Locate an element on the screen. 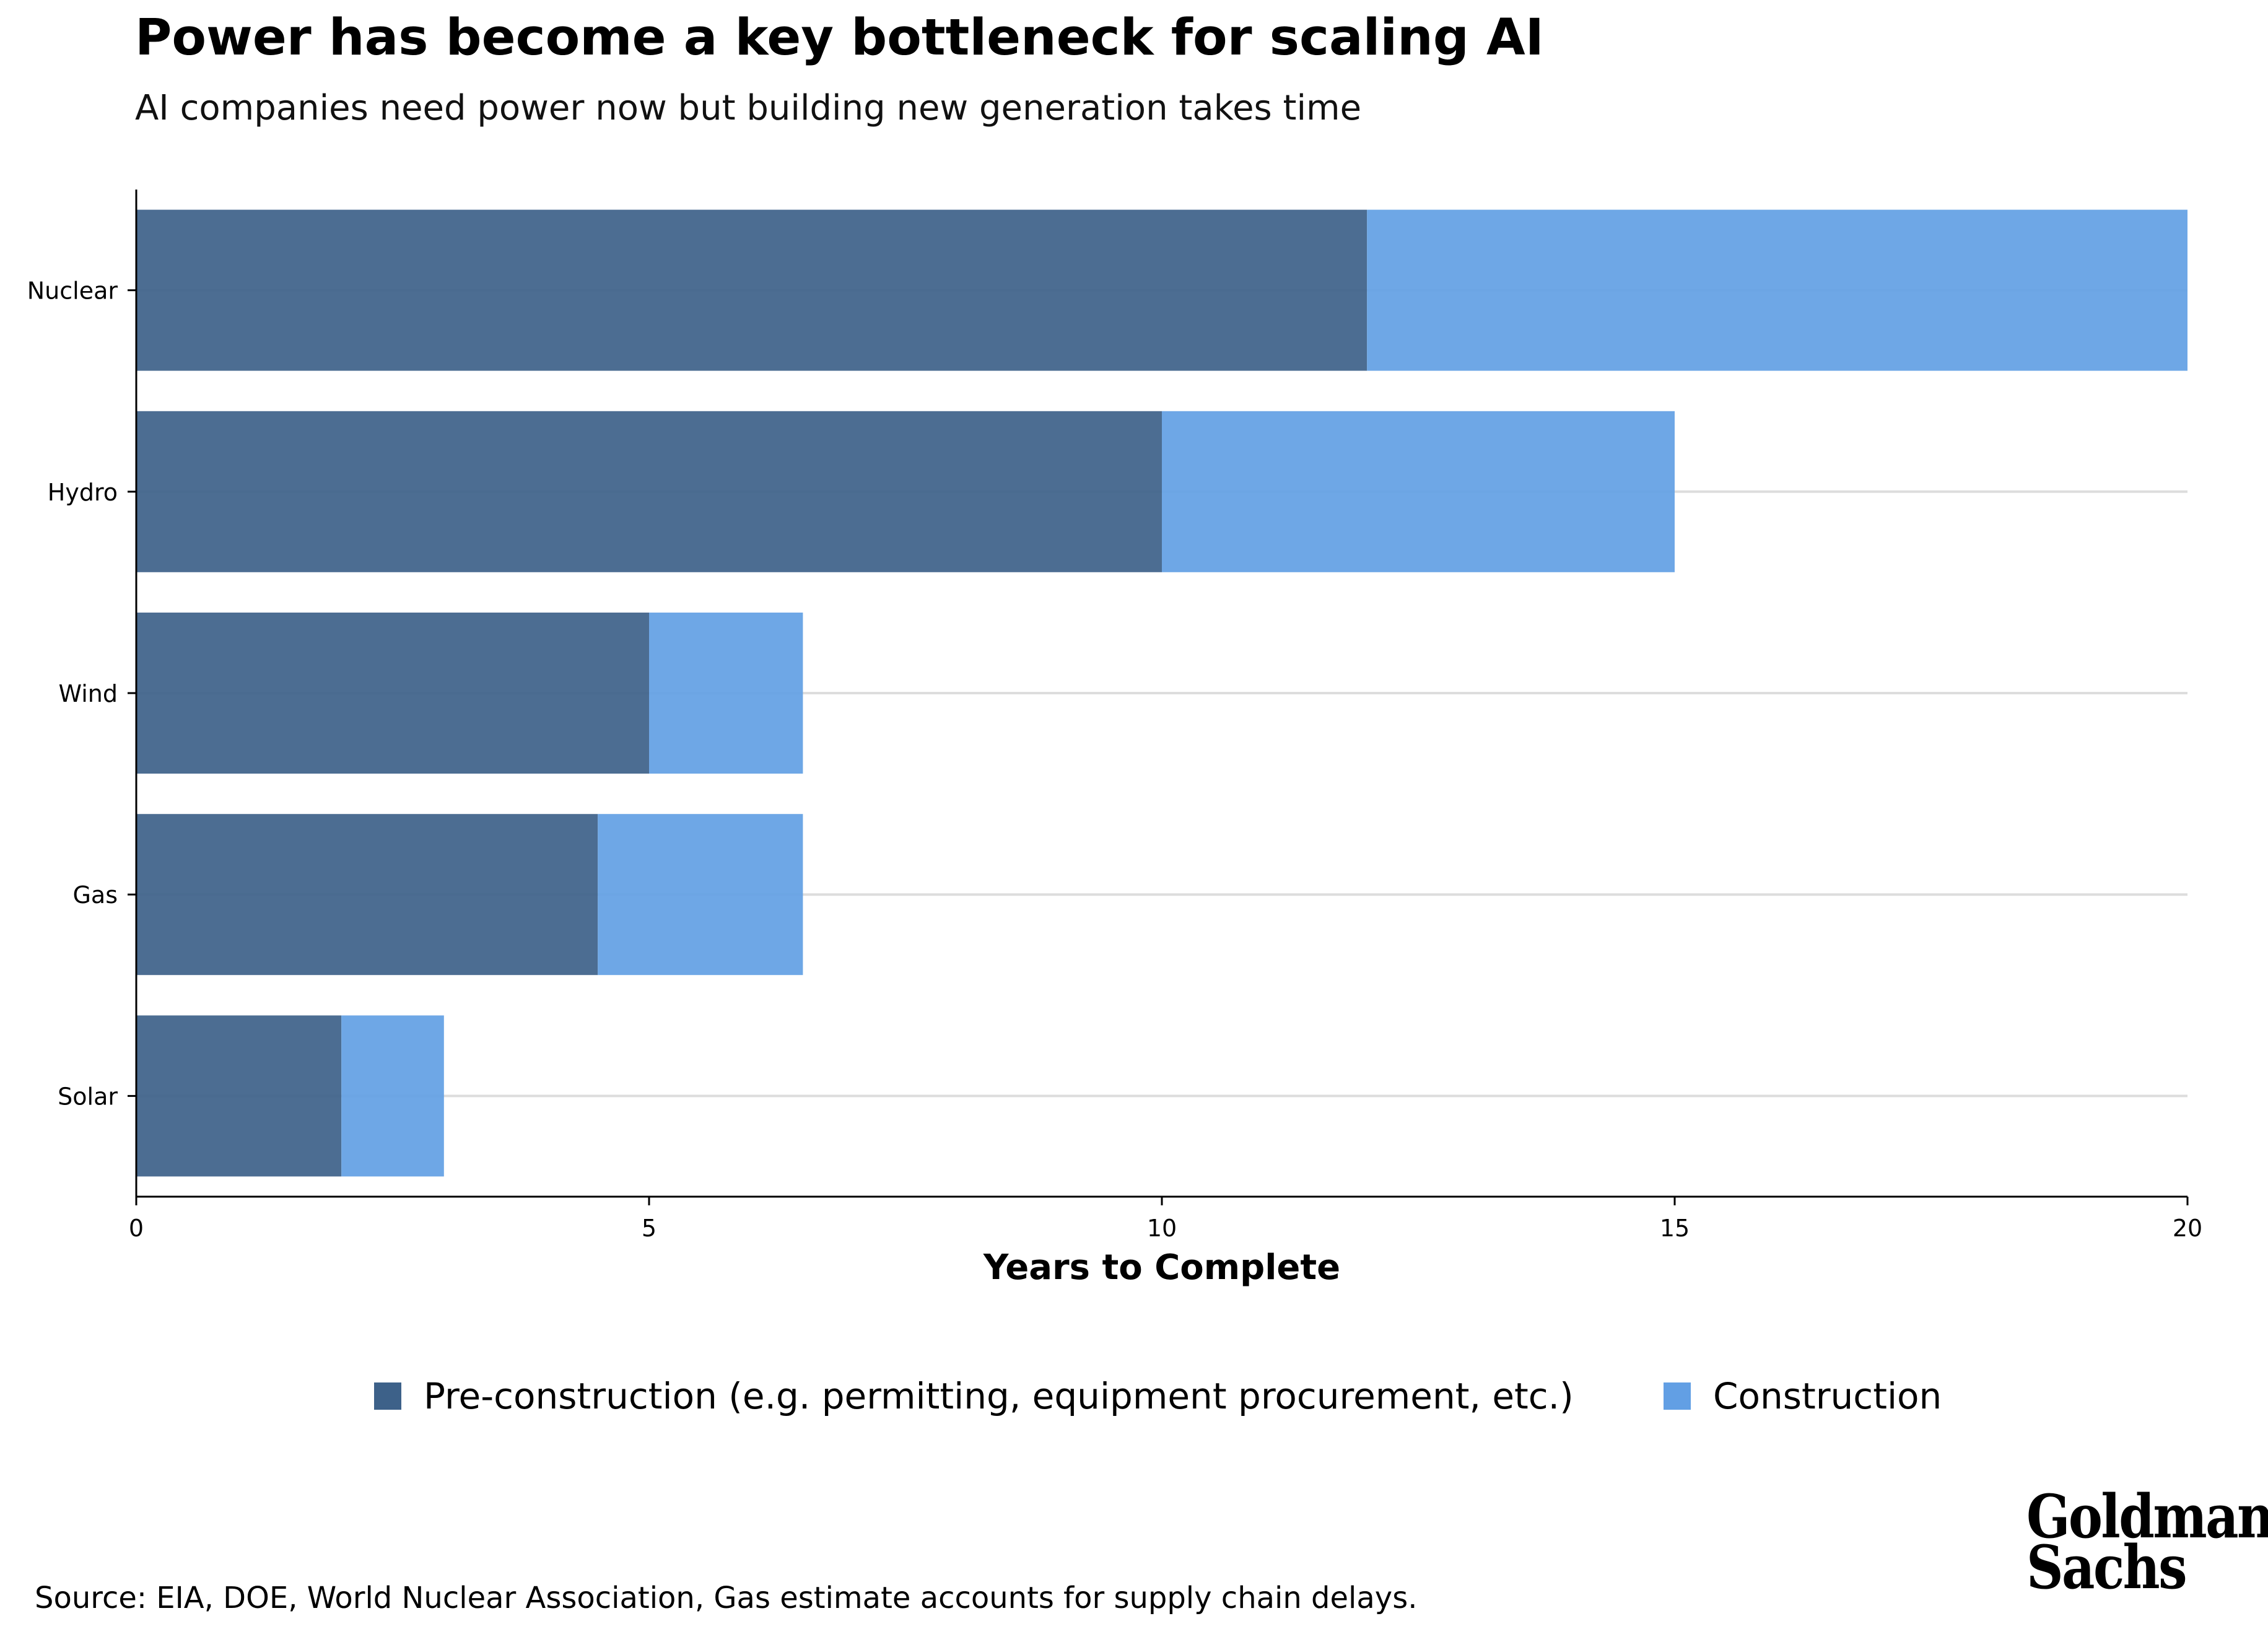  bar-nuclear-construction is located at coordinates (1777, 290).